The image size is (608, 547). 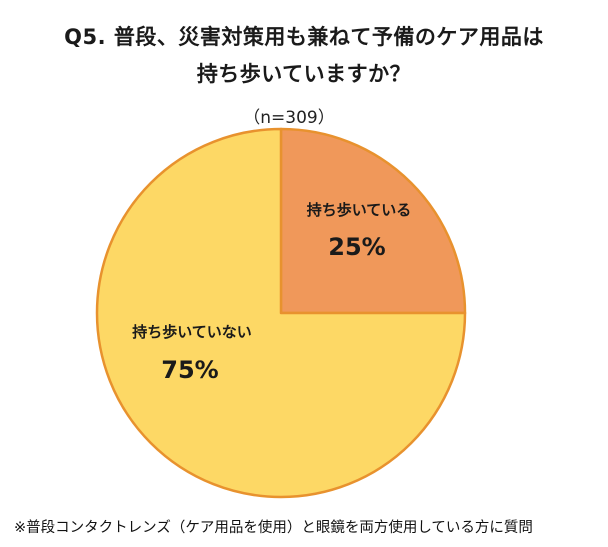 What do you see at coordinates (356, 247) in the screenshot?
I see `slice-value-carry: 25%` at bounding box center [356, 247].